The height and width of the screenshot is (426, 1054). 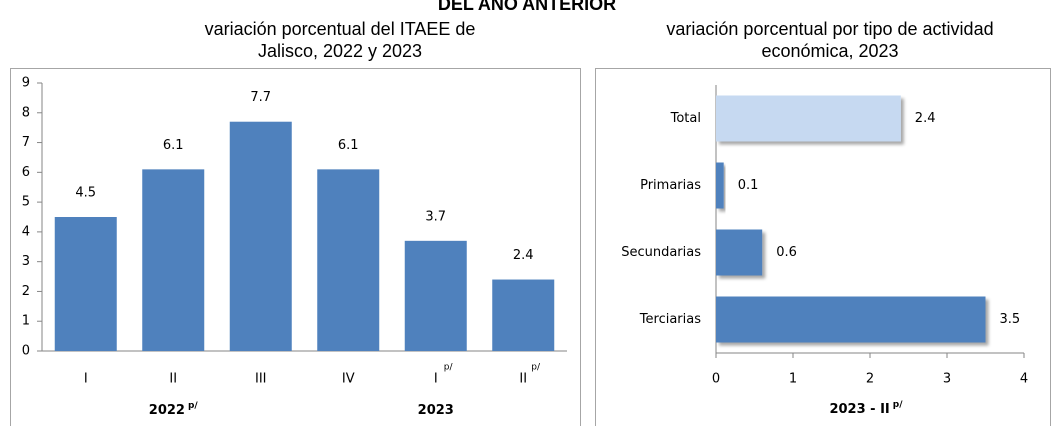 I want to click on y-tick-label: 6, so click(x=26, y=172).